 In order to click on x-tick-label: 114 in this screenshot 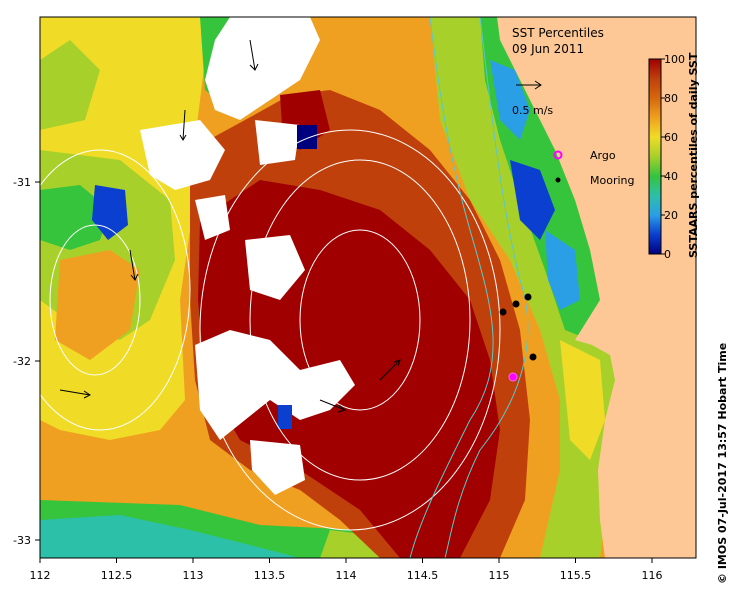, I will do `click(346, 575)`.